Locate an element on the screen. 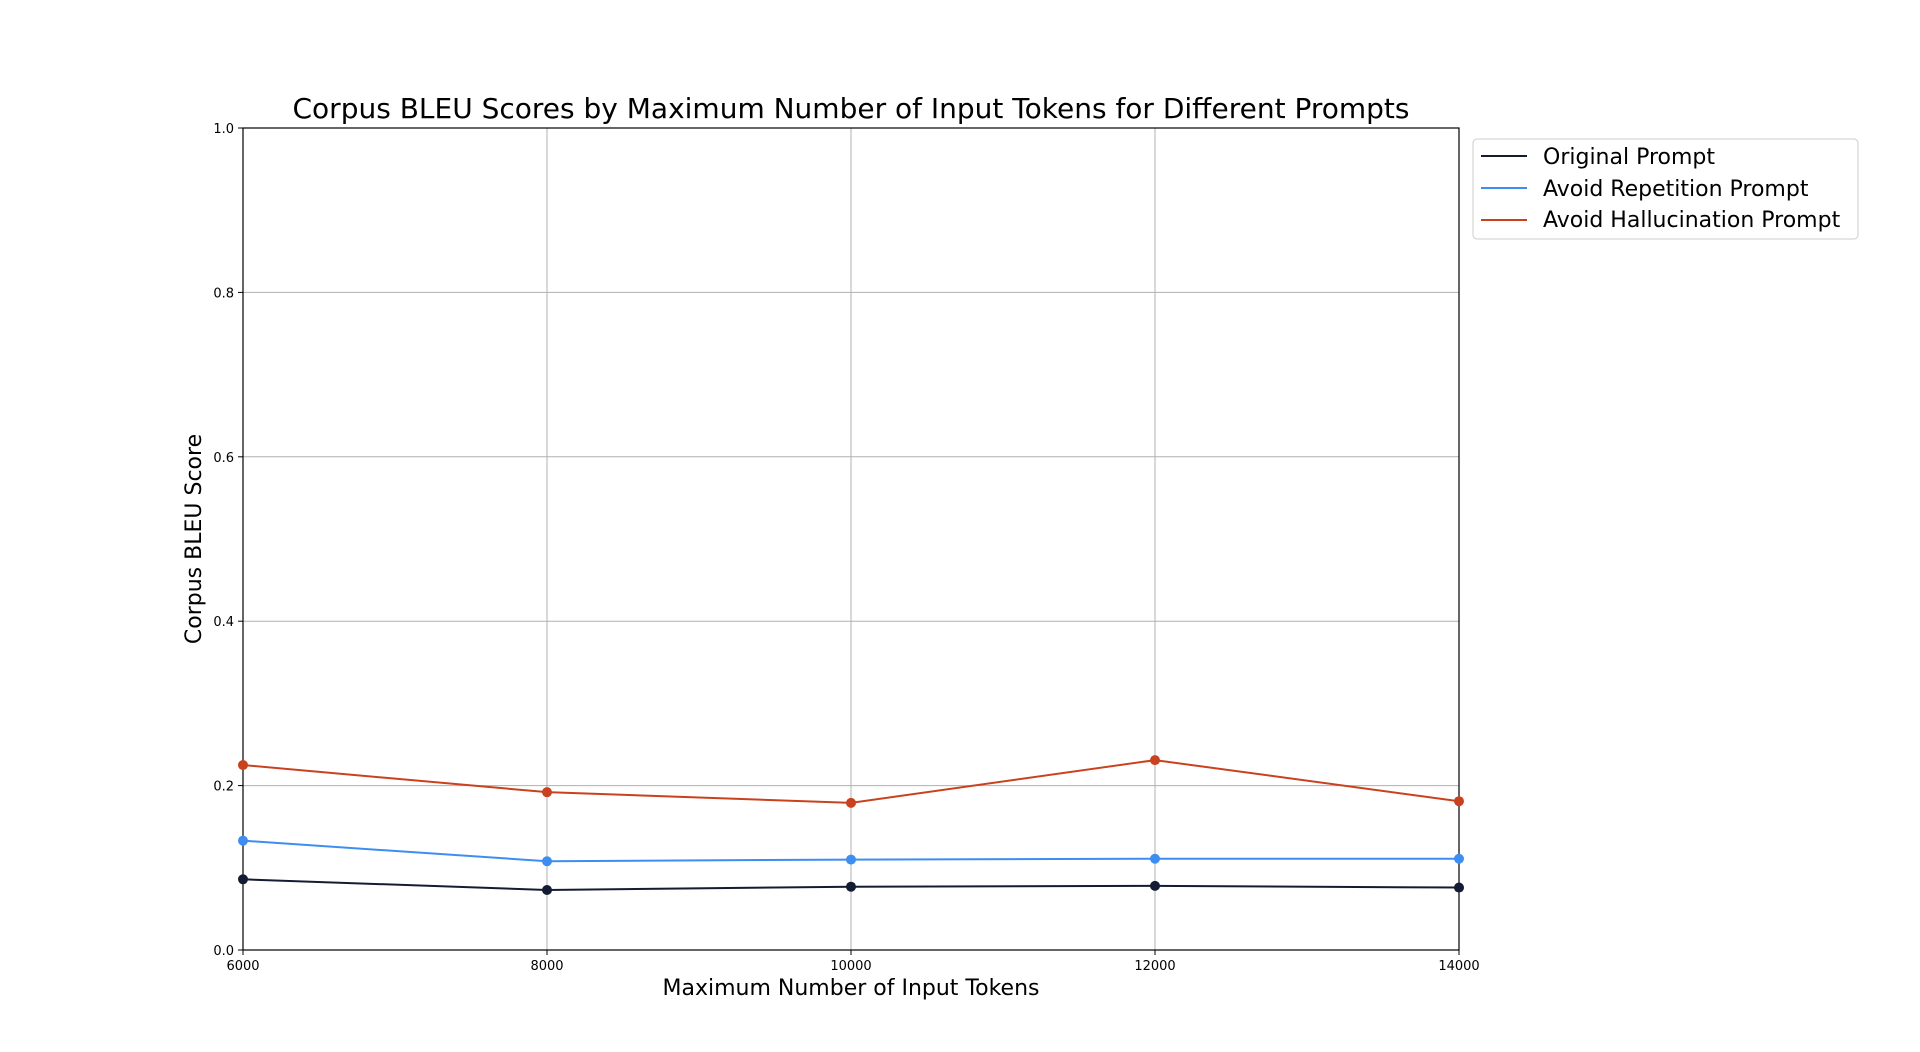 The image size is (1920, 1052). x-tick-label: 6000 is located at coordinates (242, 966).